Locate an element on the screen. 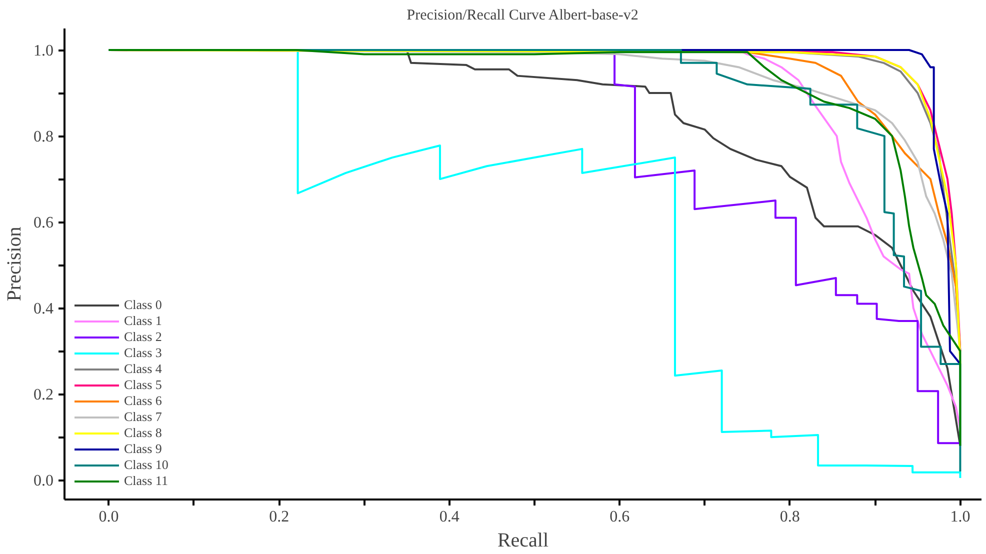 The width and height of the screenshot is (986, 554). legend-label: Class 3 is located at coordinates (143, 353).